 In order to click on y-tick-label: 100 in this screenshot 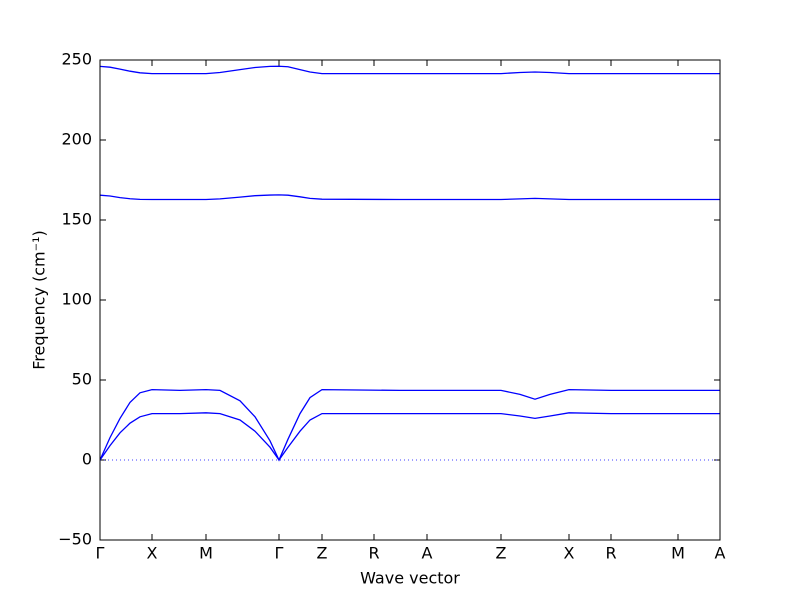, I will do `click(76, 299)`.